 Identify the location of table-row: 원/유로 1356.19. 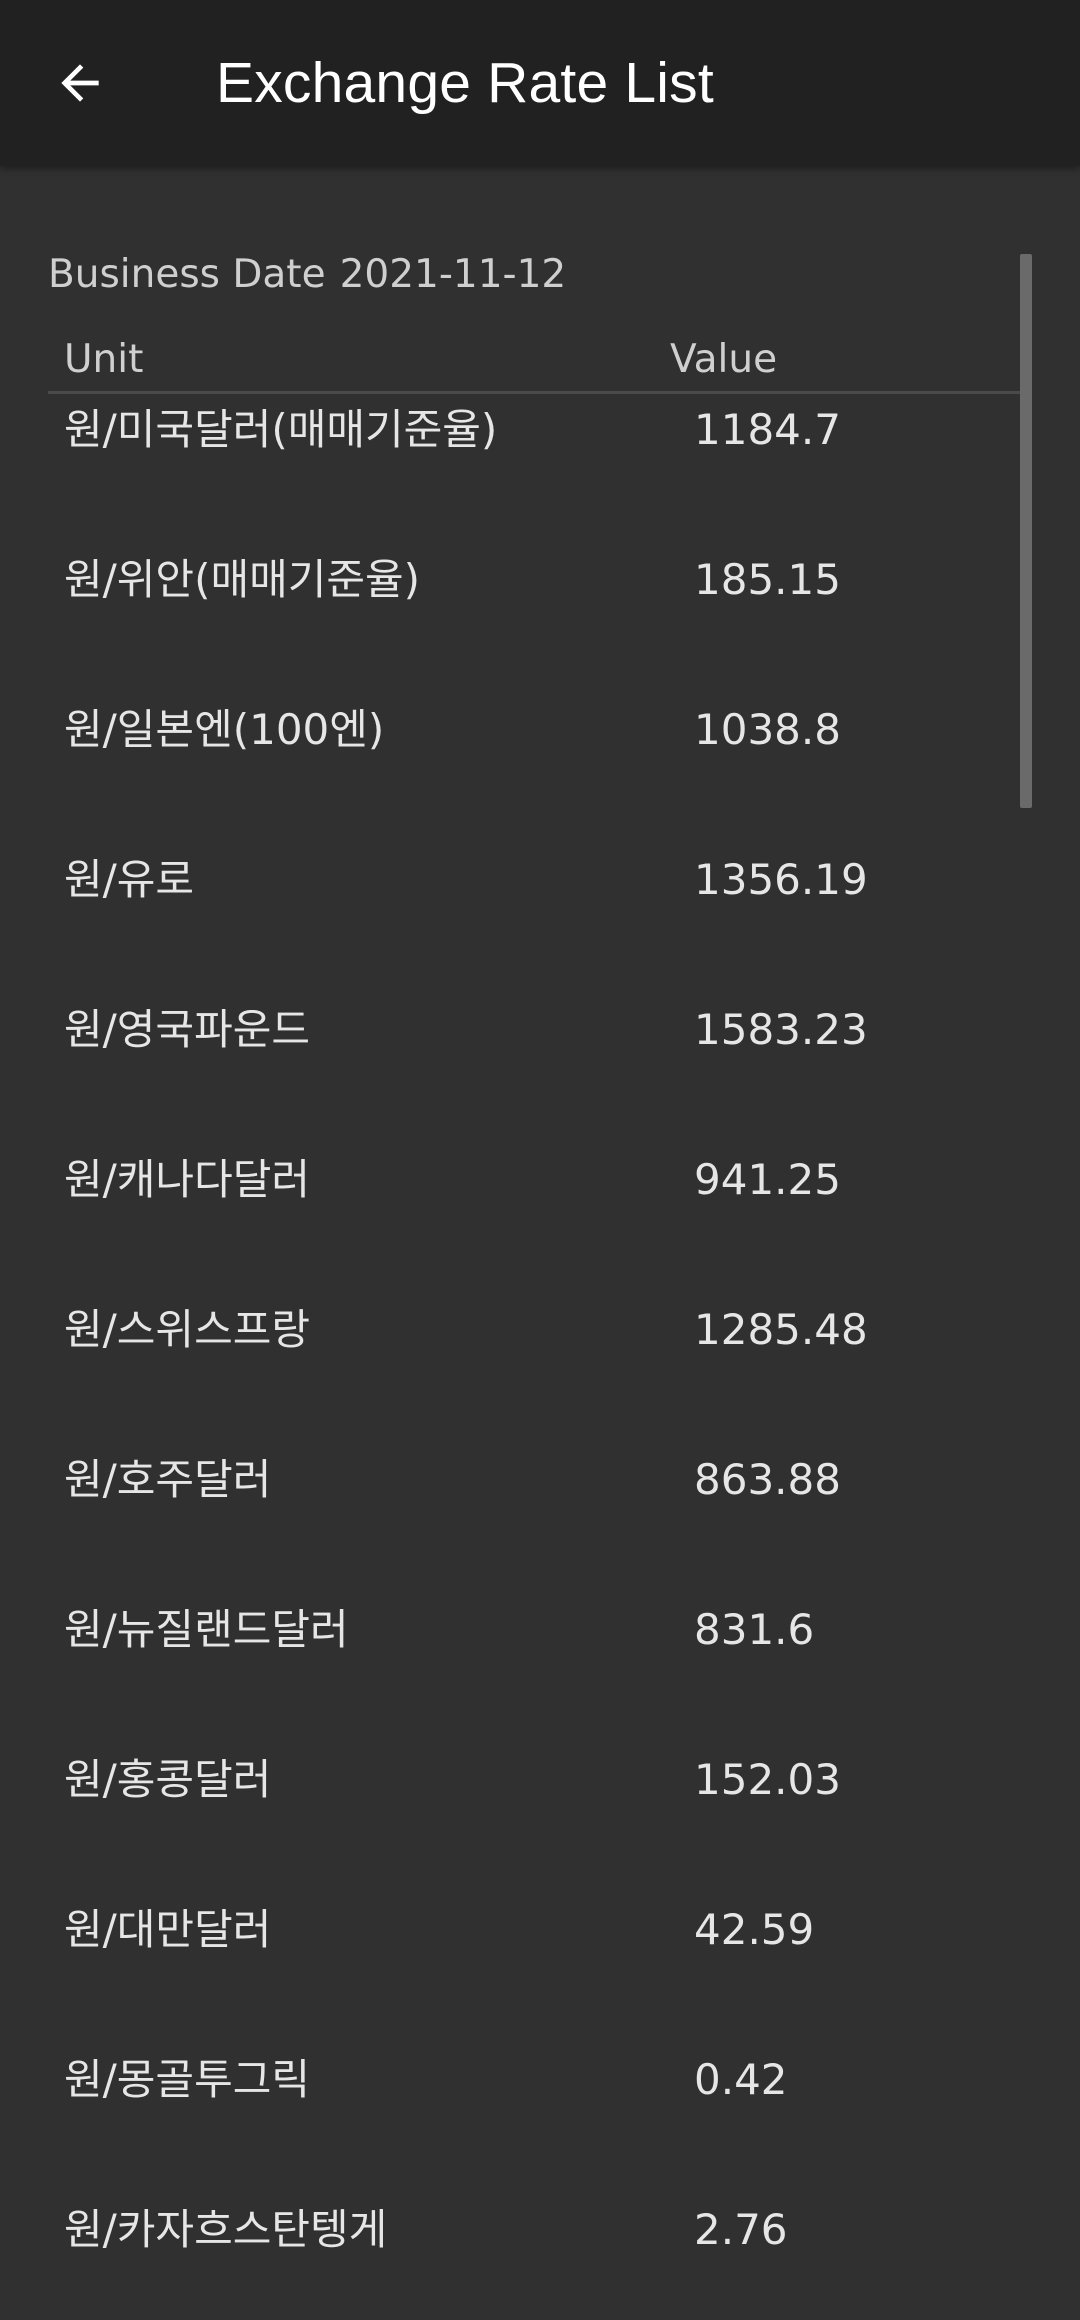
(540, 919).